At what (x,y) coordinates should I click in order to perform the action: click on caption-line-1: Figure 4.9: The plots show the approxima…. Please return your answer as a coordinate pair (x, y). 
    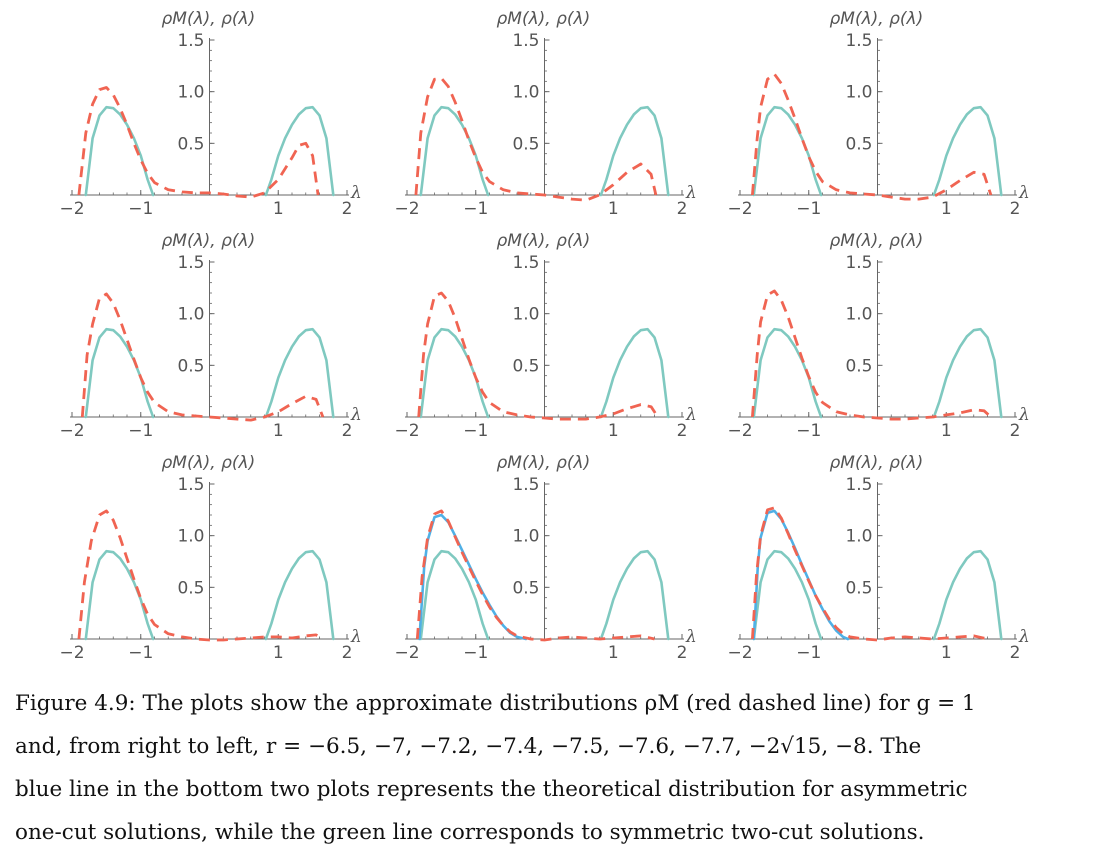
    Looking at the image, I should click on (495, 703).